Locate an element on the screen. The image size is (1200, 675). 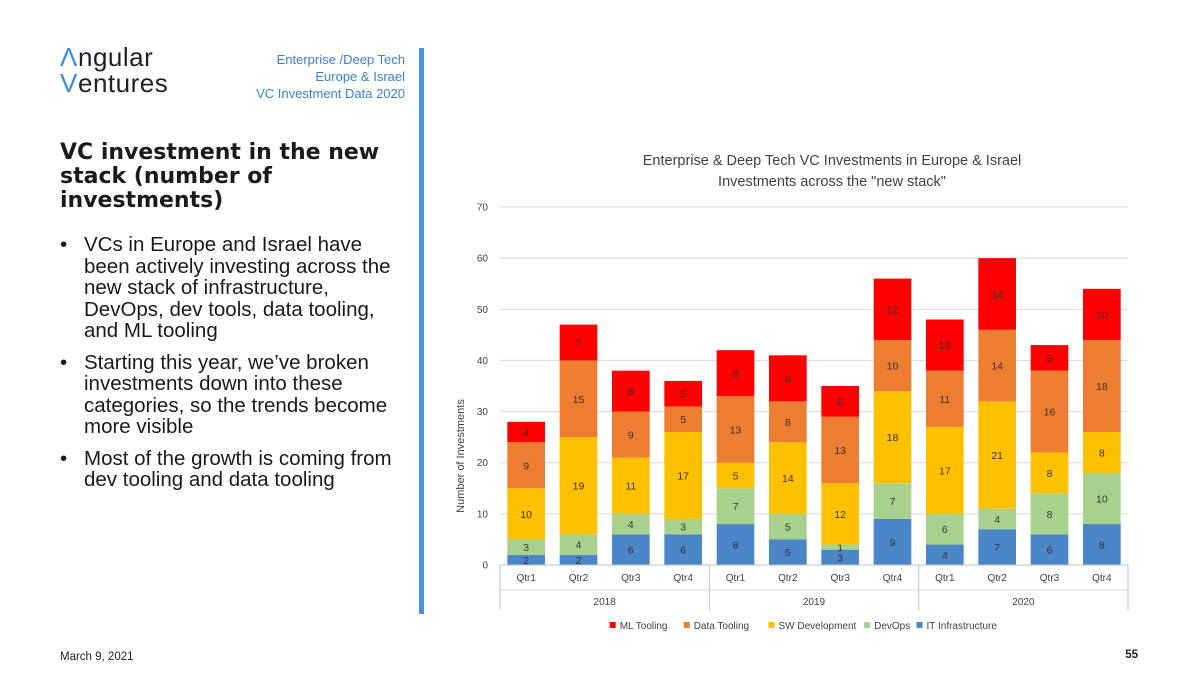
data-label: 21 is located at coordinates (997, 456).